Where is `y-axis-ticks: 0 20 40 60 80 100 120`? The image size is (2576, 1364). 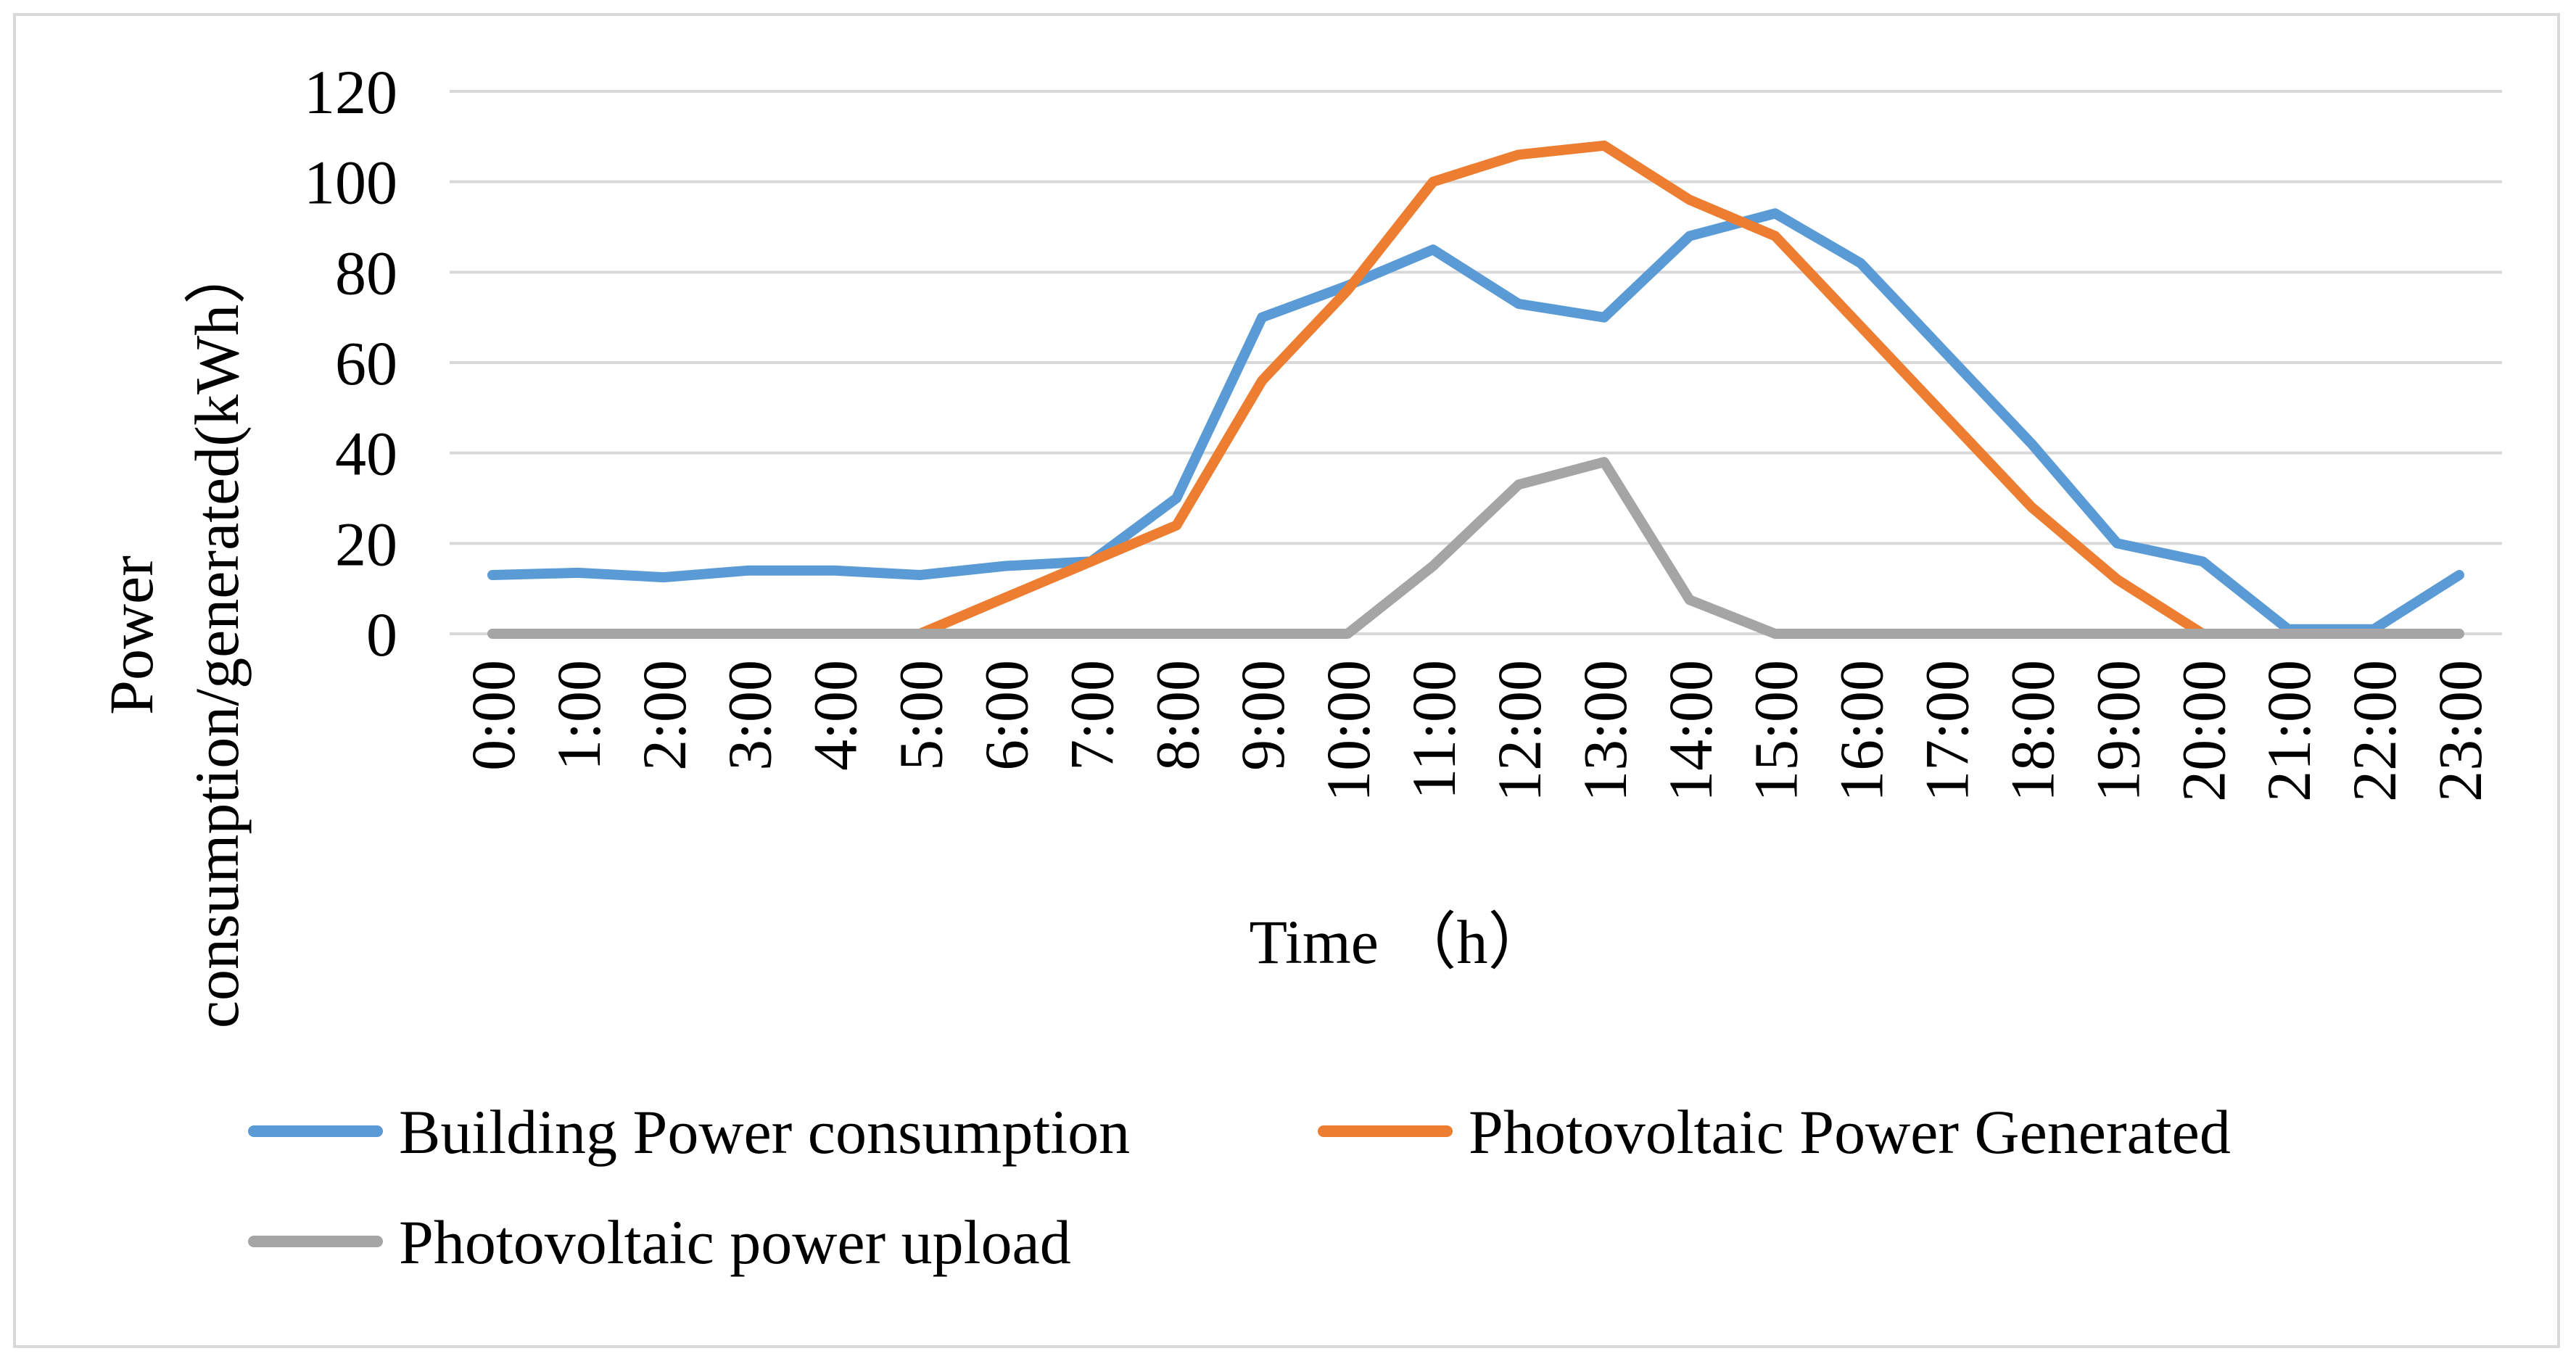
y-axis-ticks: 0 20 40 60 80 100 120 is located at coordinates (350, 363).